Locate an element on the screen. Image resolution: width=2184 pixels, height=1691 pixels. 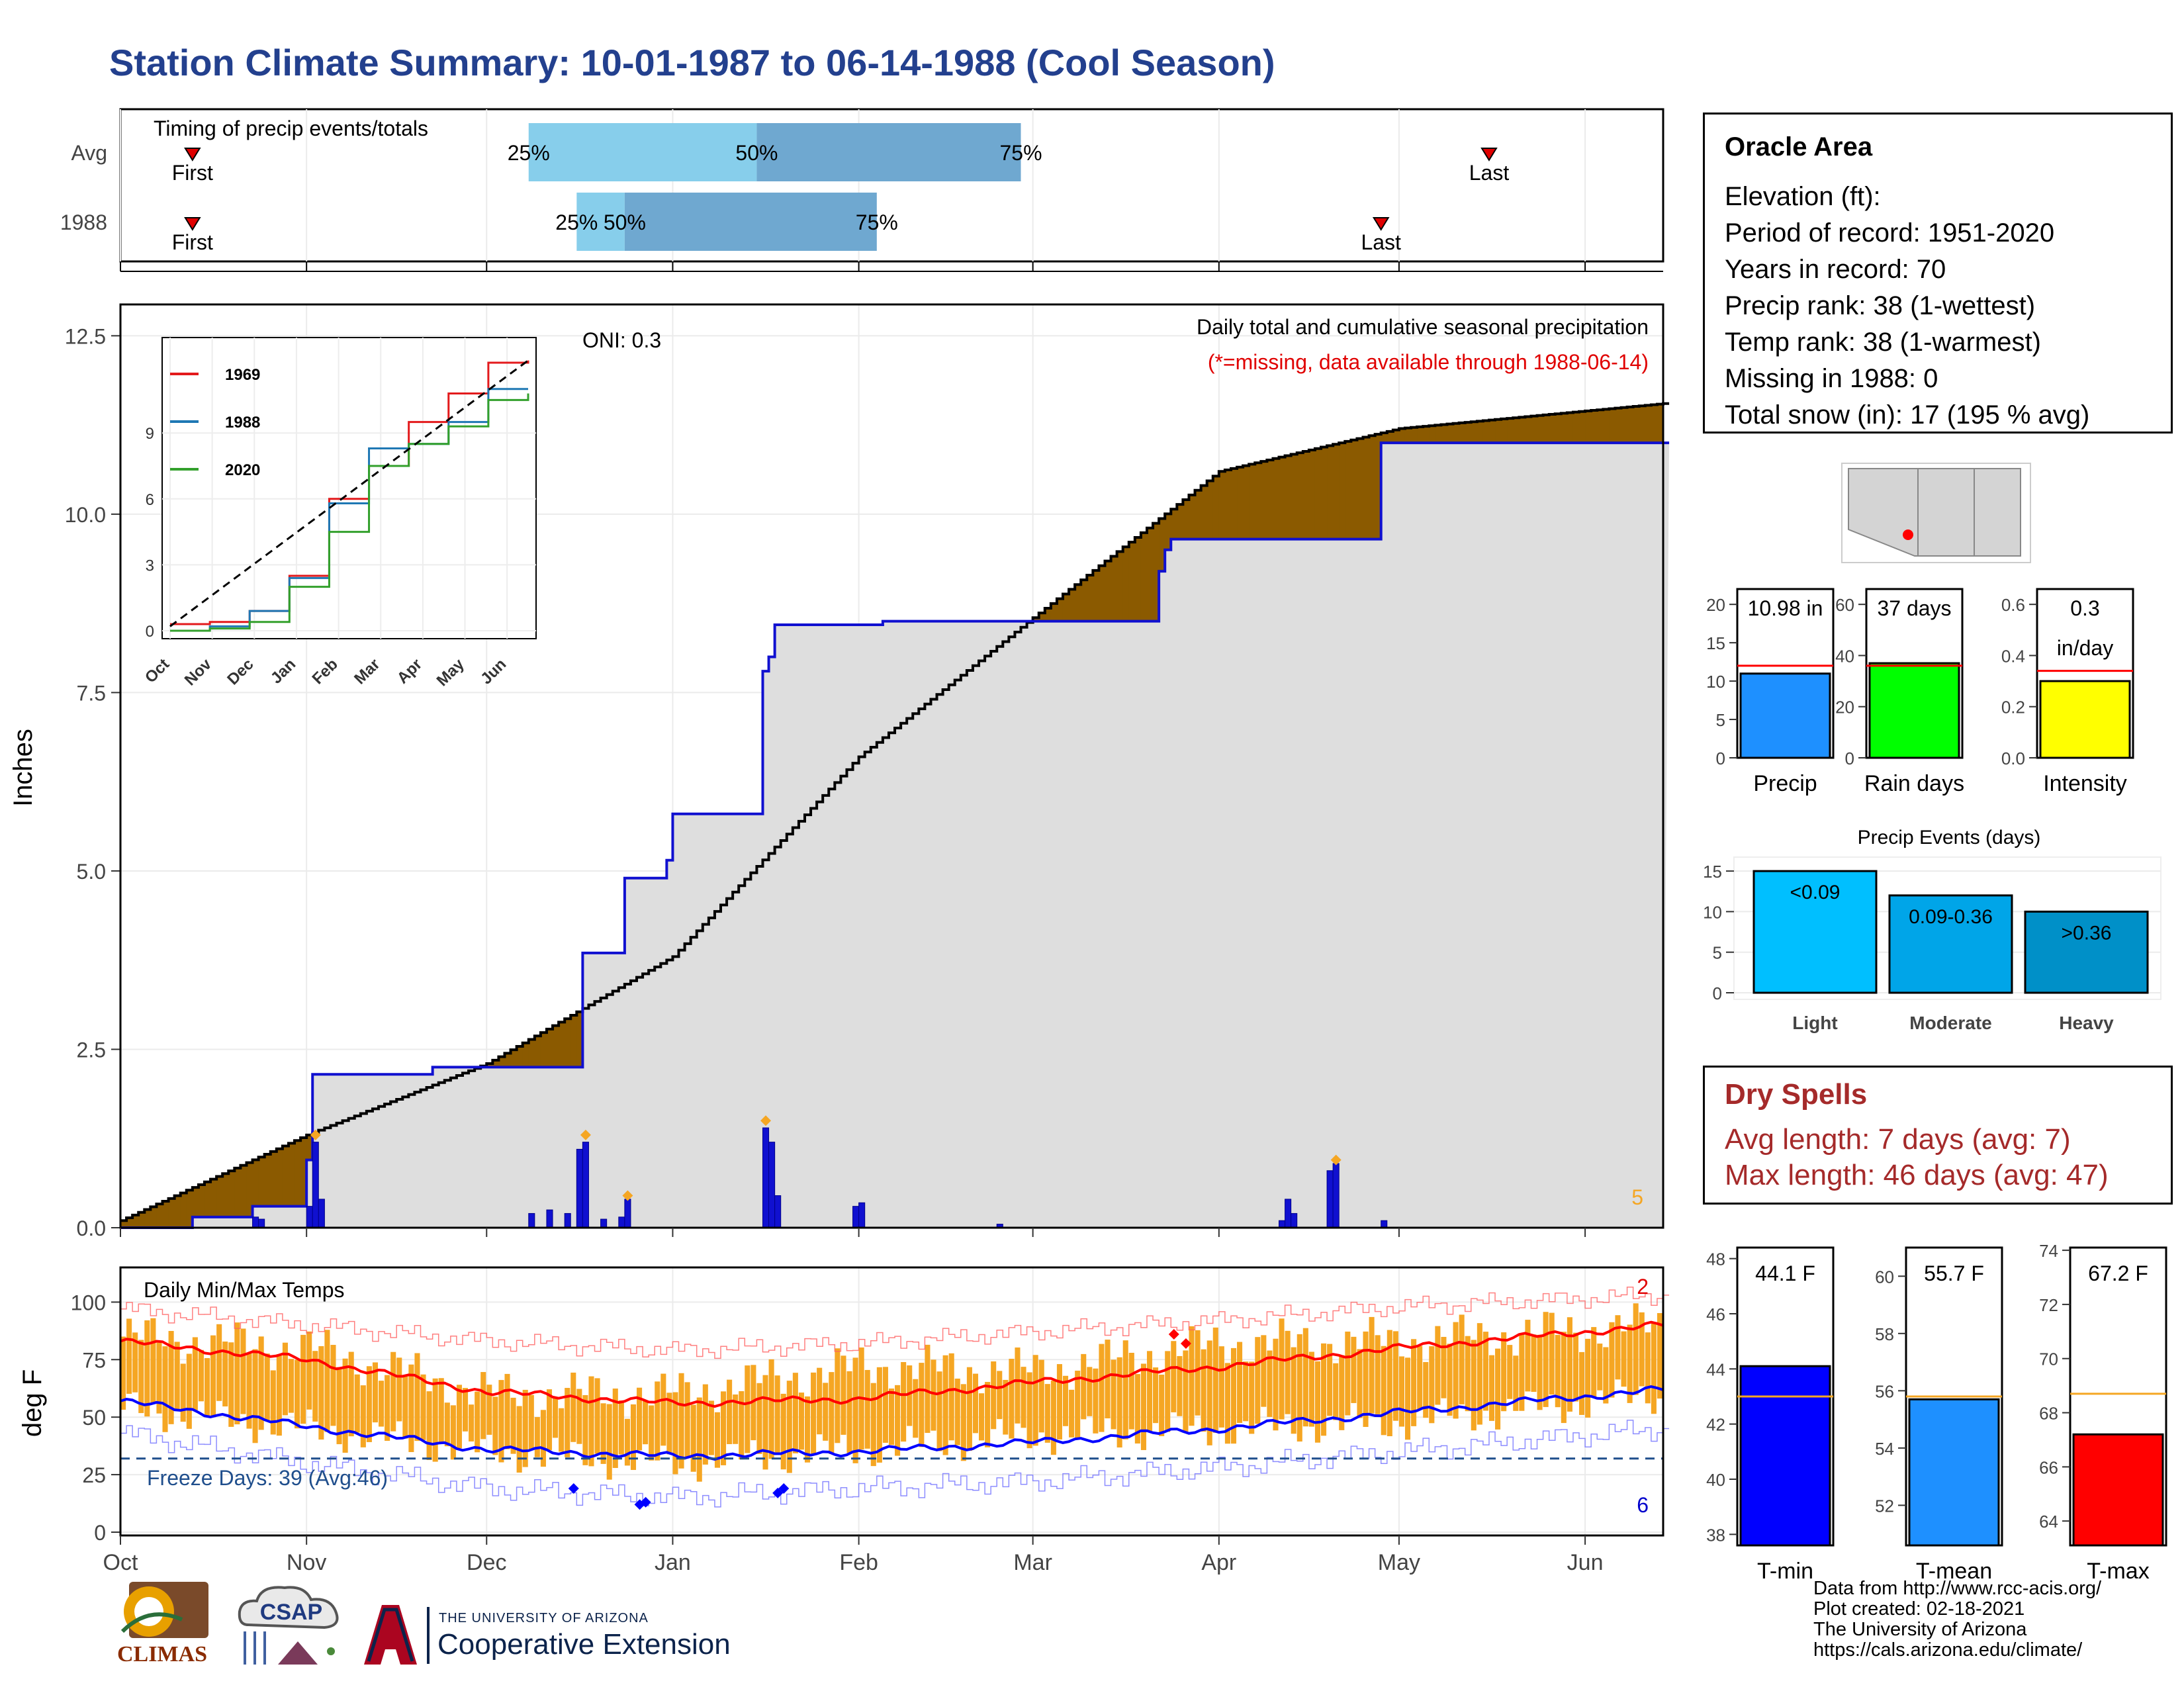
avg-min-line is located at coordinates (892, 1423).